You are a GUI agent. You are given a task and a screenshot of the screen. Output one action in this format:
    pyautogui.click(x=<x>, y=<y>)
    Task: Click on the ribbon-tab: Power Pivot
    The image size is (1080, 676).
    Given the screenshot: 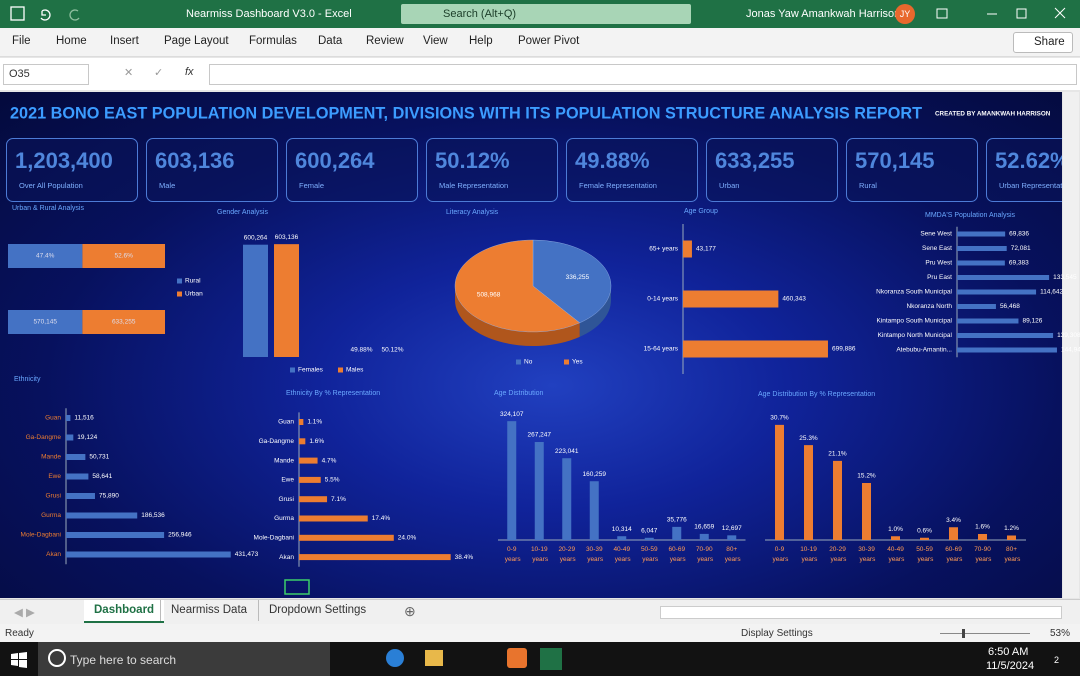 What is the action you would take?
    pyautogui.click(x=549, y=41)
    